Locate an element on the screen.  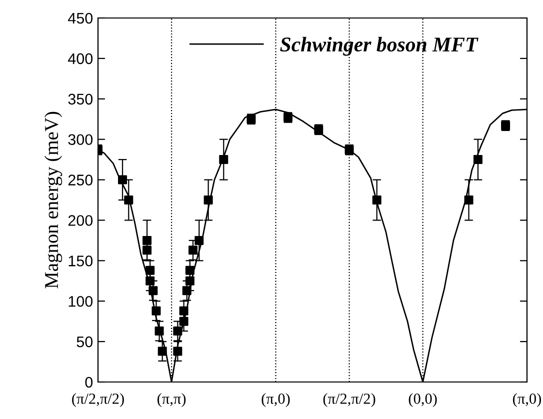
x-tick-label: (π,π) is located at coordinates (172, 400).